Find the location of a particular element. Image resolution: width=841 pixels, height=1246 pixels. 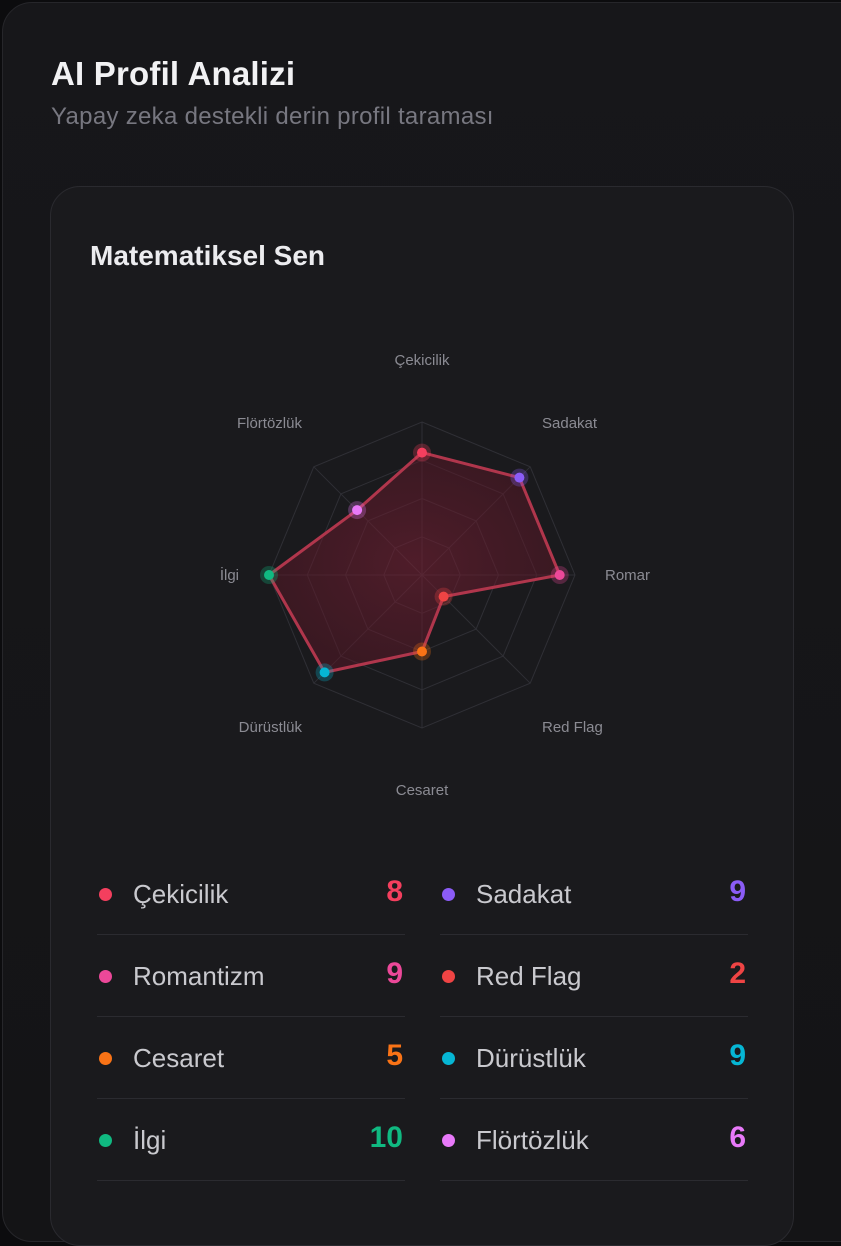

radar-points is located at coordinates (414, 562).